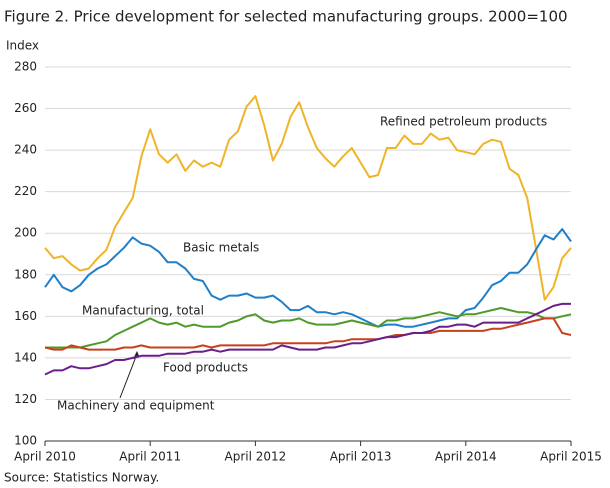 This screenshot has width=610, height=488. I want to click on y-tick-label: 260, so click(25, 108).